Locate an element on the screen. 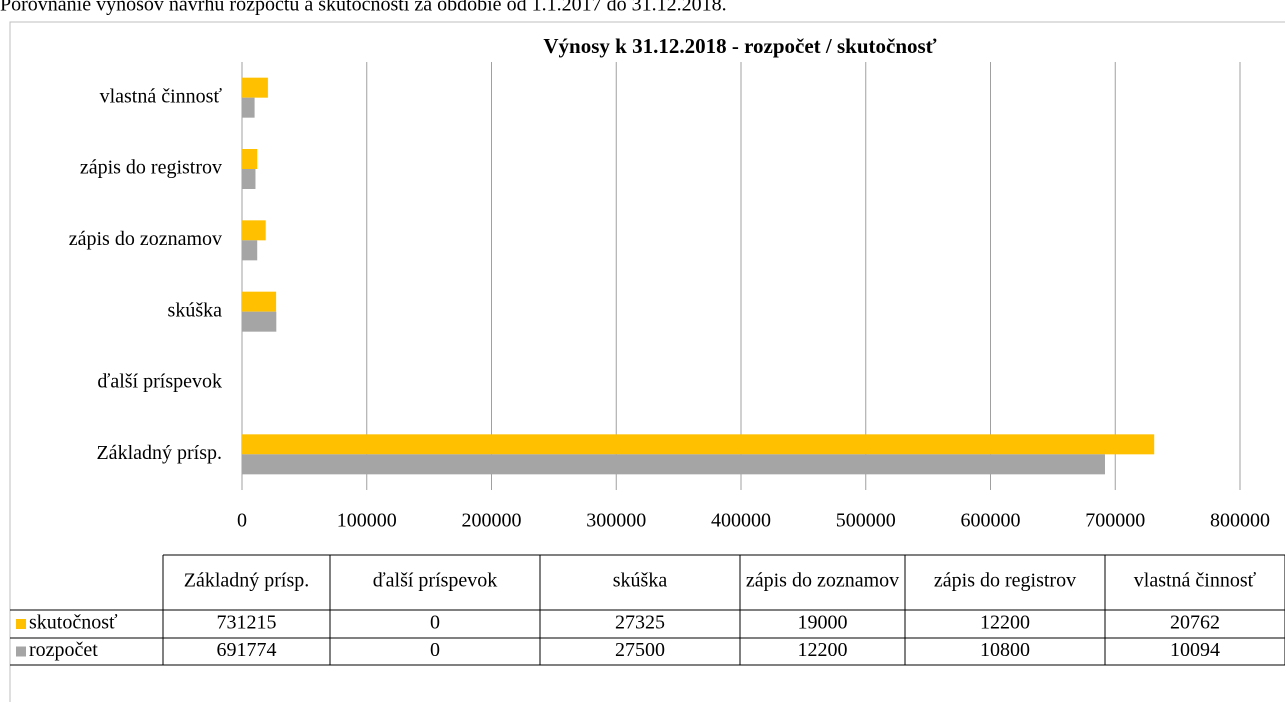 This screenshot has width=1285, height=702. table-cell: 27500 is located at coordinates (640, 650).